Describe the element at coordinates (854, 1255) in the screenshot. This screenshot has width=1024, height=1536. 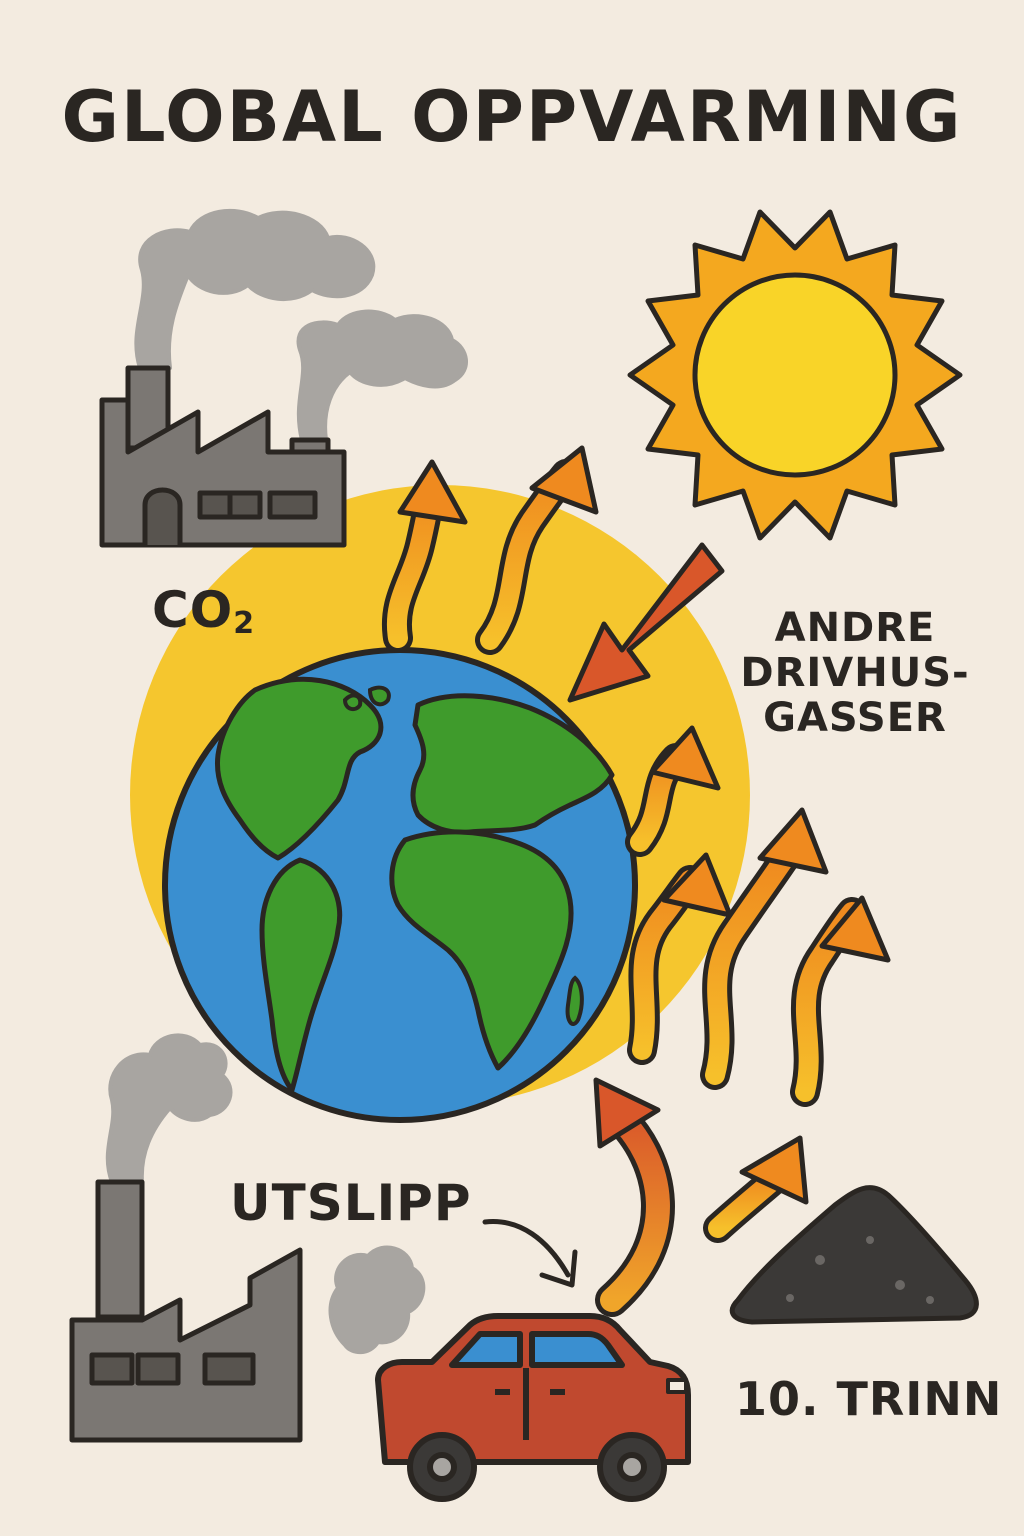
I see `coal-pile-icon` at that location.